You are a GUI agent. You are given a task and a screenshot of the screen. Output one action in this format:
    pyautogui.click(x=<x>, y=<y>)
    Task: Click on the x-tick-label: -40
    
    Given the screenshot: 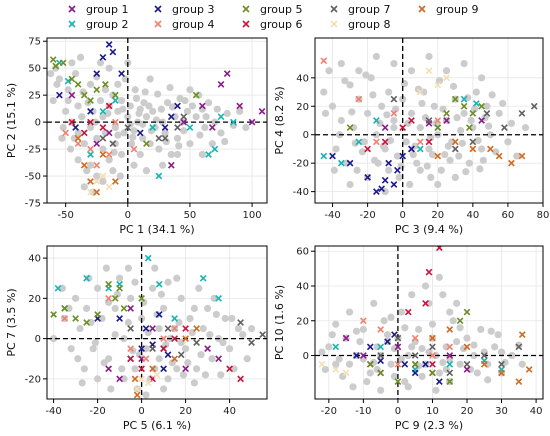 What is the action you would take?
    pyautogui.click(x=332, y=215)
    